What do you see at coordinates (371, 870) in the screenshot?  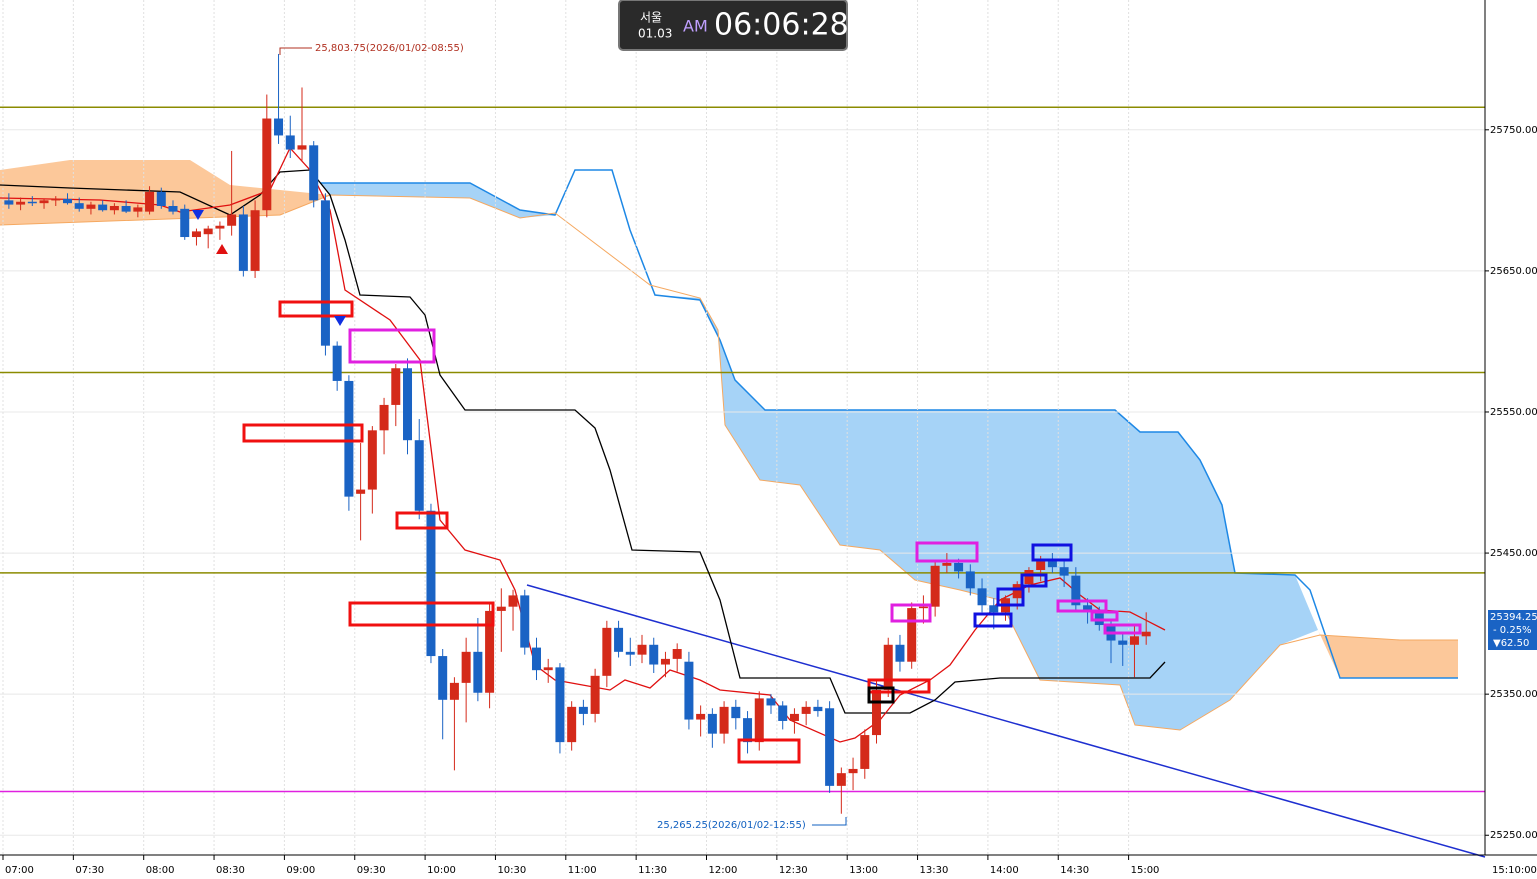 I see `x-tick-label: 09:30` at bounding box center [371, 870].